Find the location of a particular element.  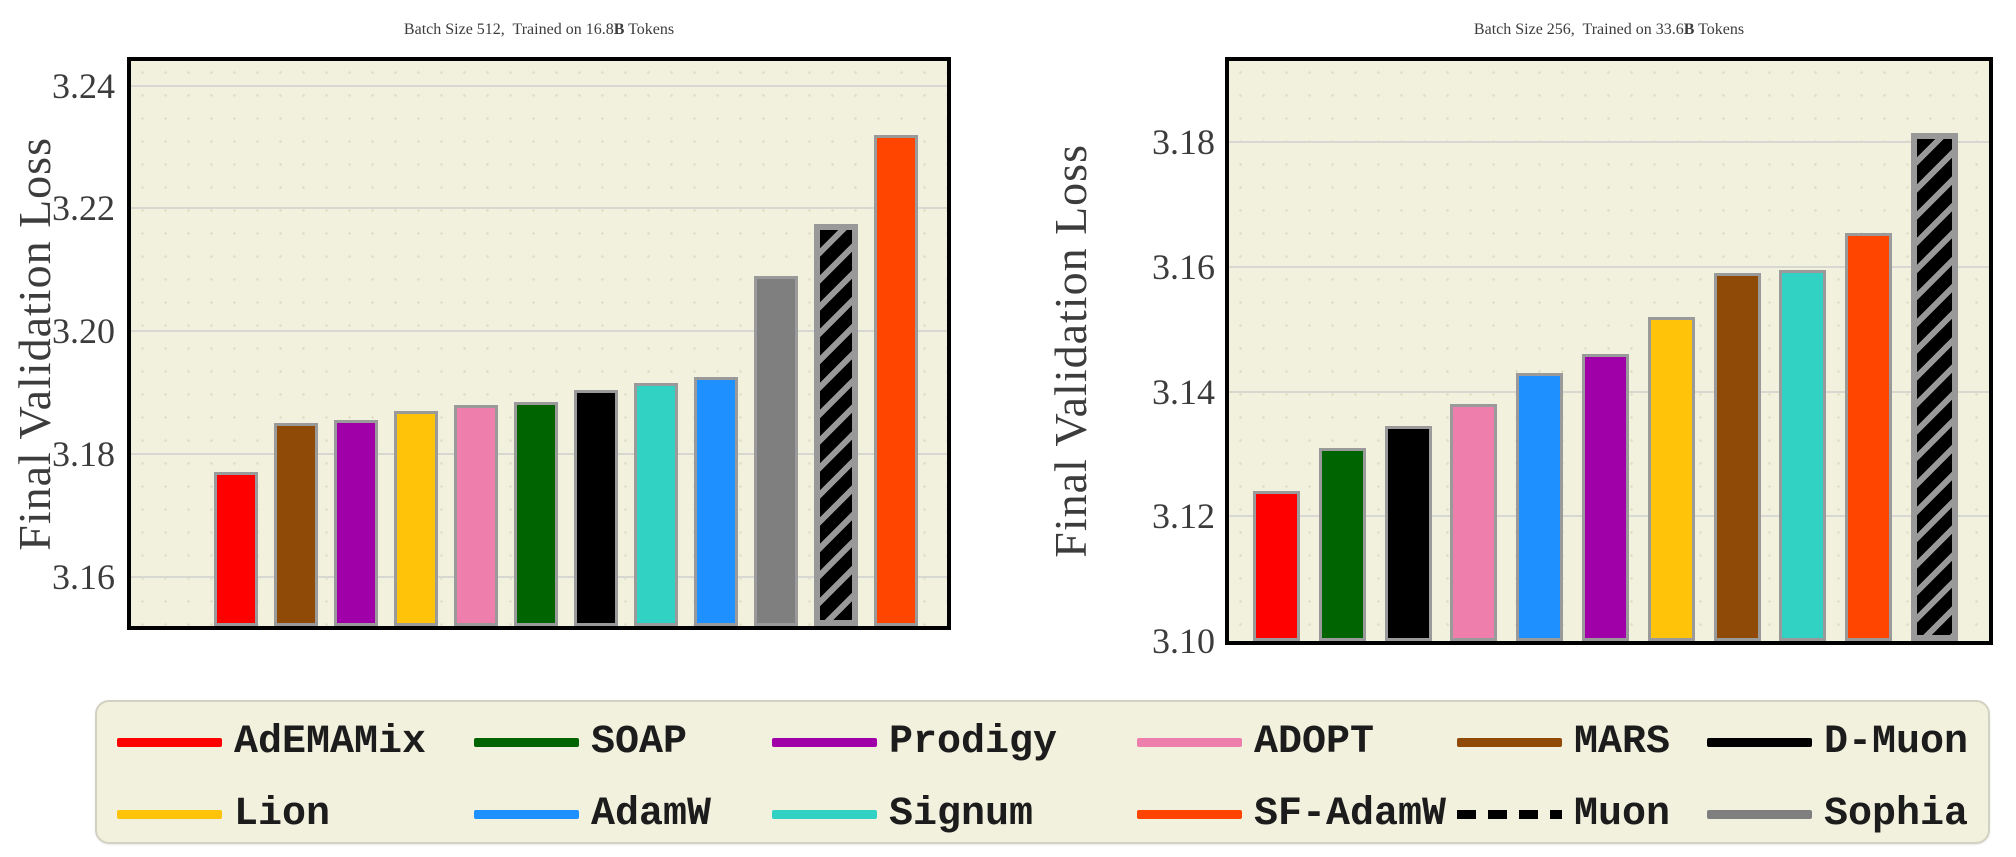

bar-Sophia is located at coordinates (776, 450).